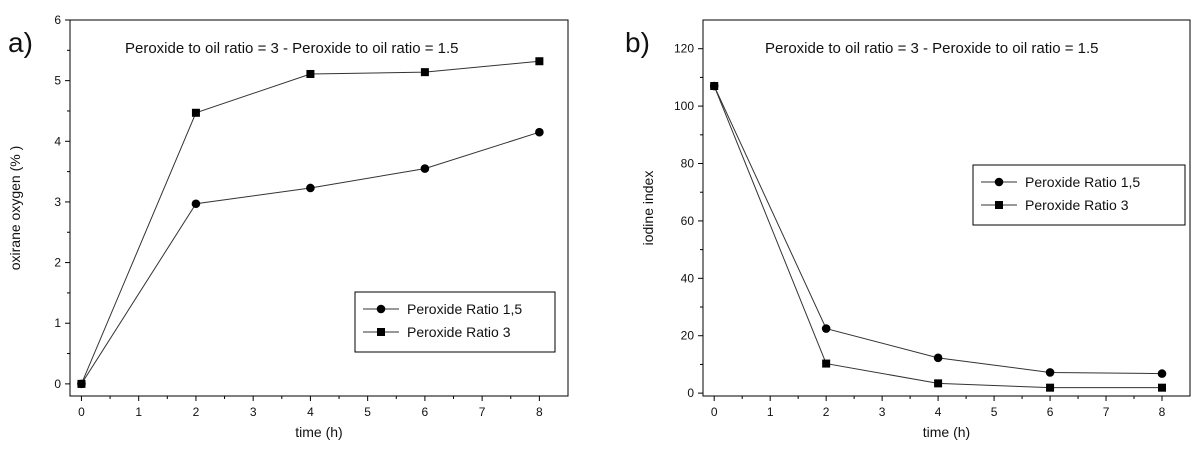 The height and width of the screenshot is (450, 1200). I want to click on y-tick-label: 80, so click(688, 164).